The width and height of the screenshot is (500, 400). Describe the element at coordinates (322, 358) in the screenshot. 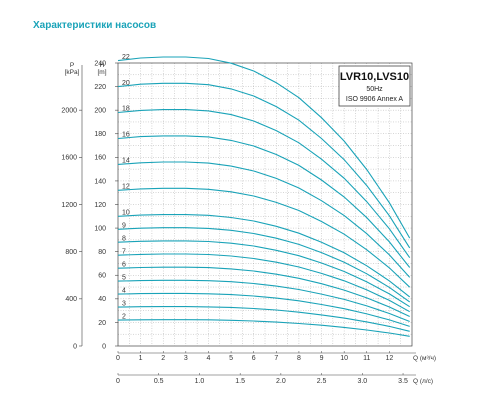

I see `q-m3h-axis-tick-label: 9` at that location.